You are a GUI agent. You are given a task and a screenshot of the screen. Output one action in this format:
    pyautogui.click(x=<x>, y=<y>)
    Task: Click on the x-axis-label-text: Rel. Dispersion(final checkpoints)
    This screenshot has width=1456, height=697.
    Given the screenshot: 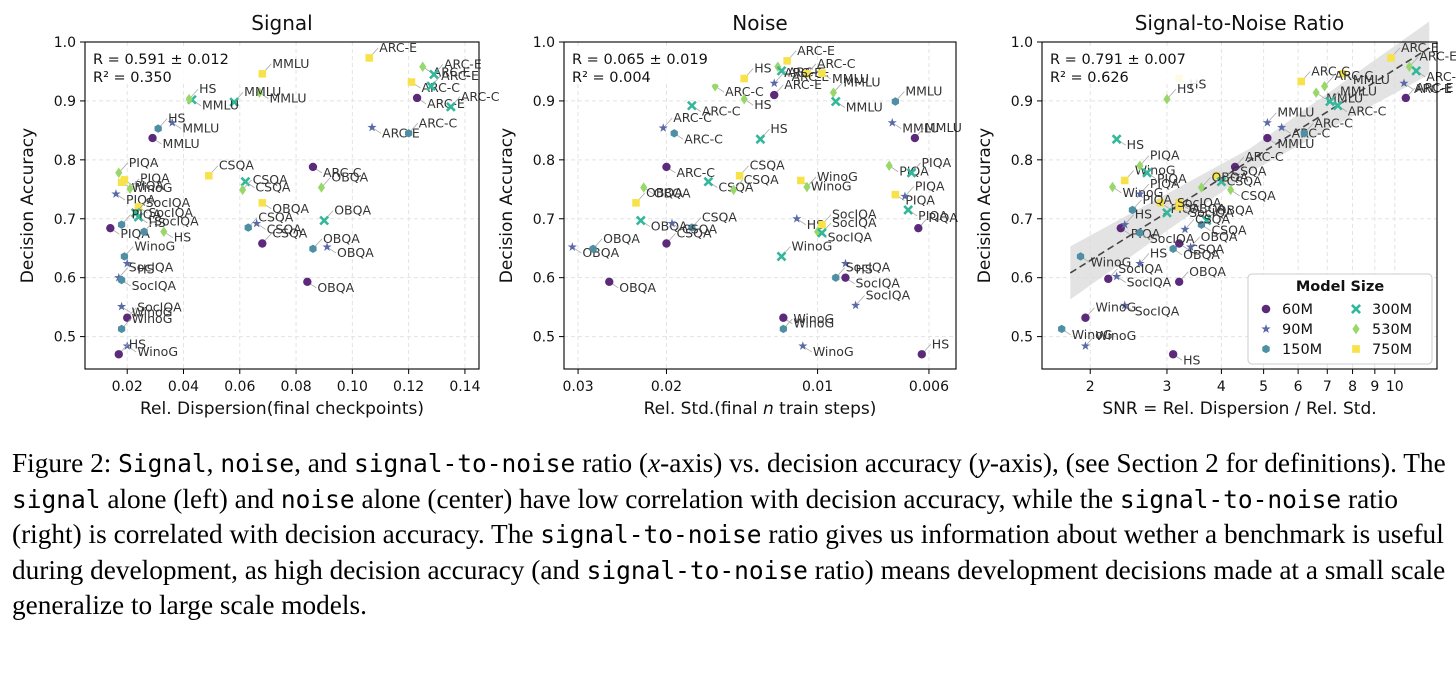 What is the action you would take?
    pyautogui.click(x=282, y=409)
    